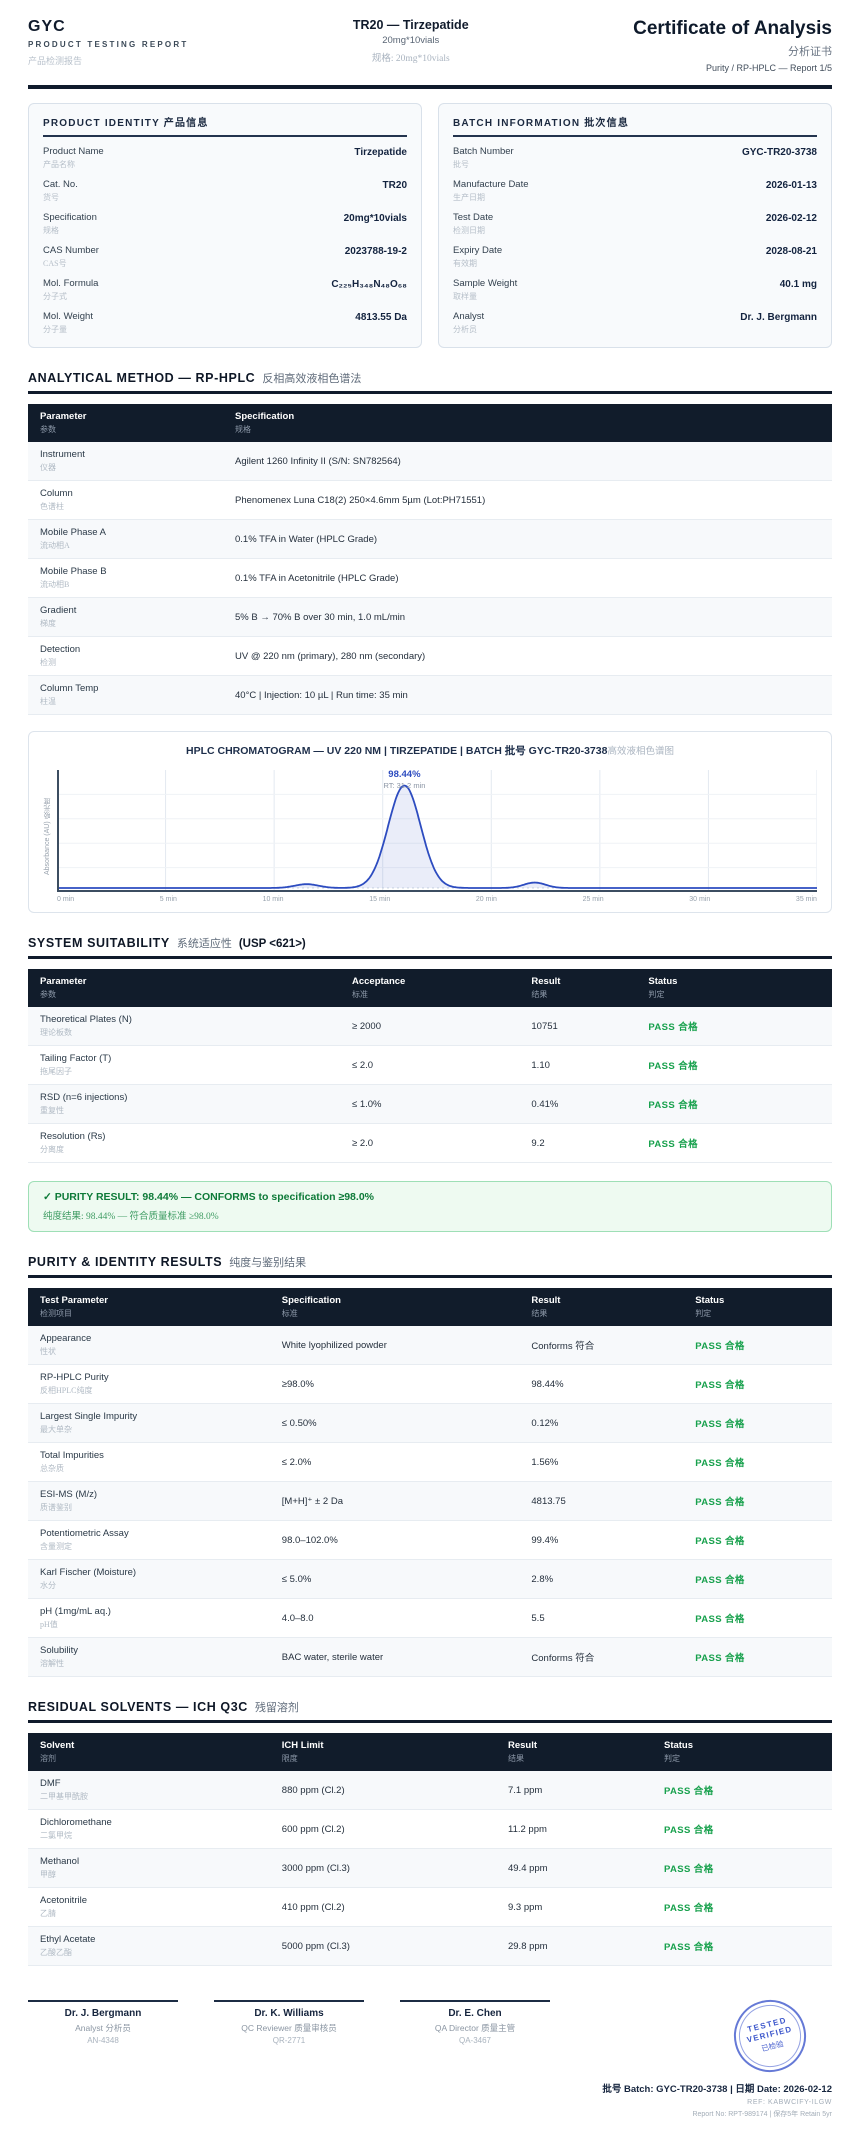 This screenshot has width=860, height=2135. Describe the element at coordinates (380, 152) in the screenshot. I see `info-value: Tirzepatide` at that location.